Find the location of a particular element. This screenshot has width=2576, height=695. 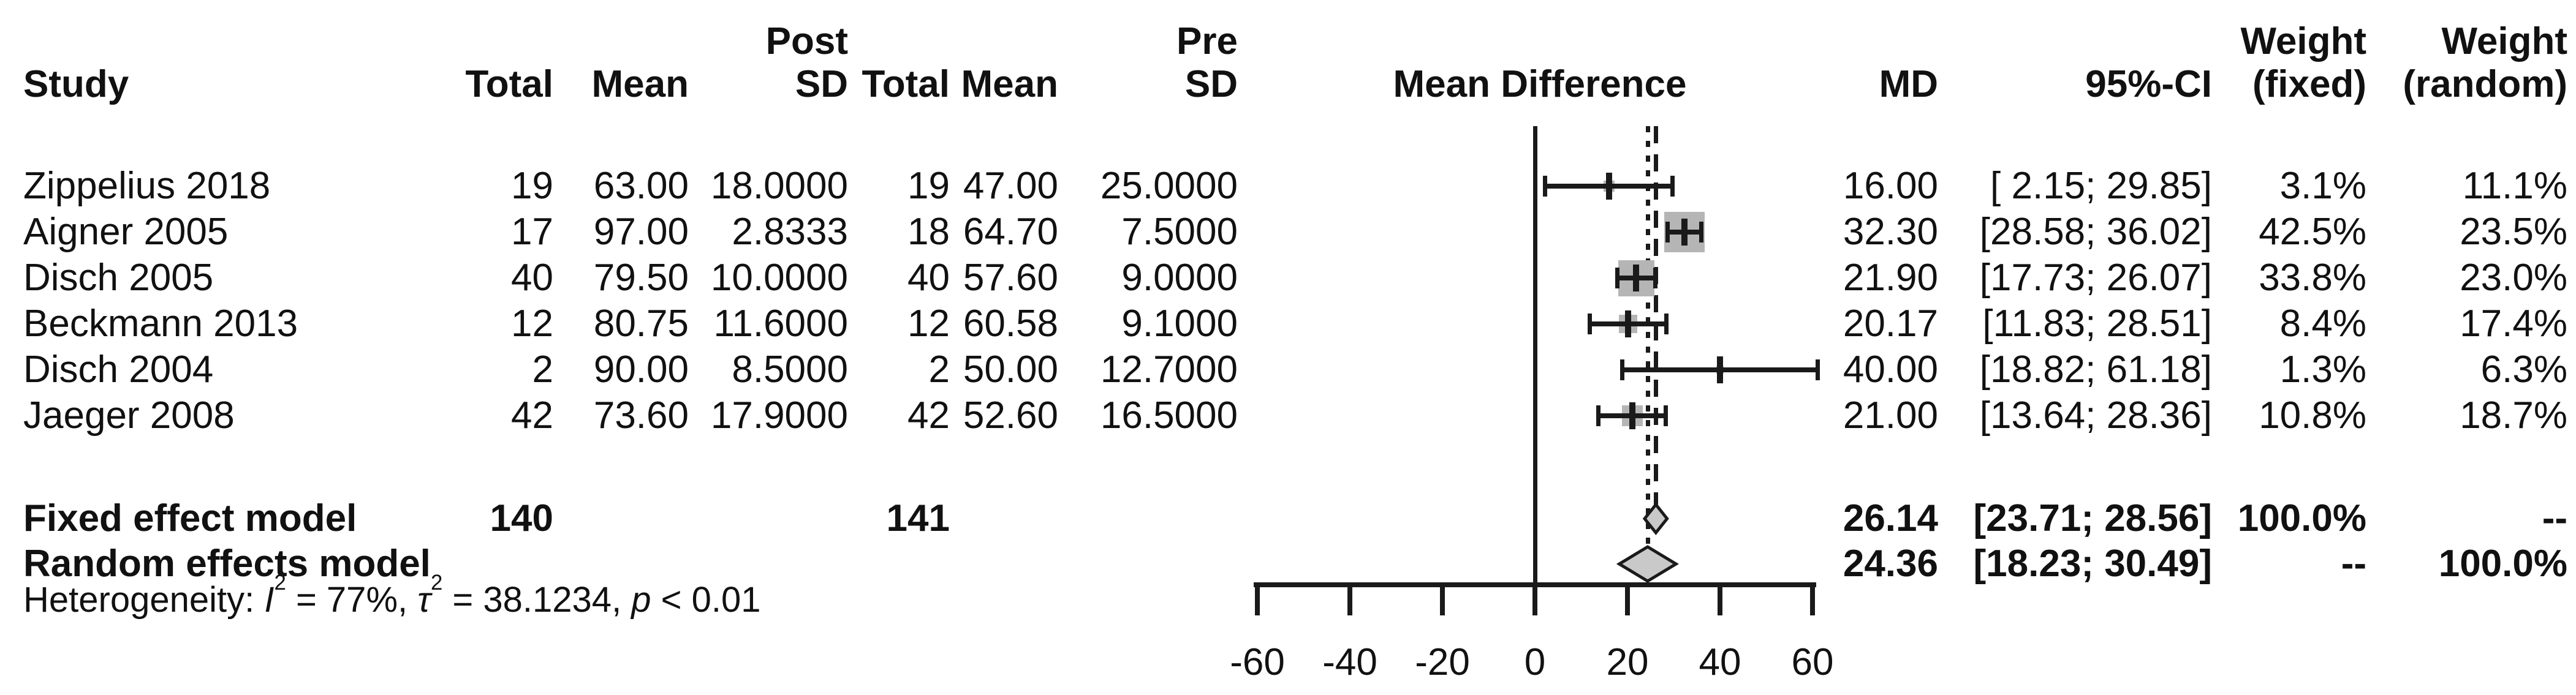

ci-value: [17.73; 26.07] is located at coordinates (2095, 278).